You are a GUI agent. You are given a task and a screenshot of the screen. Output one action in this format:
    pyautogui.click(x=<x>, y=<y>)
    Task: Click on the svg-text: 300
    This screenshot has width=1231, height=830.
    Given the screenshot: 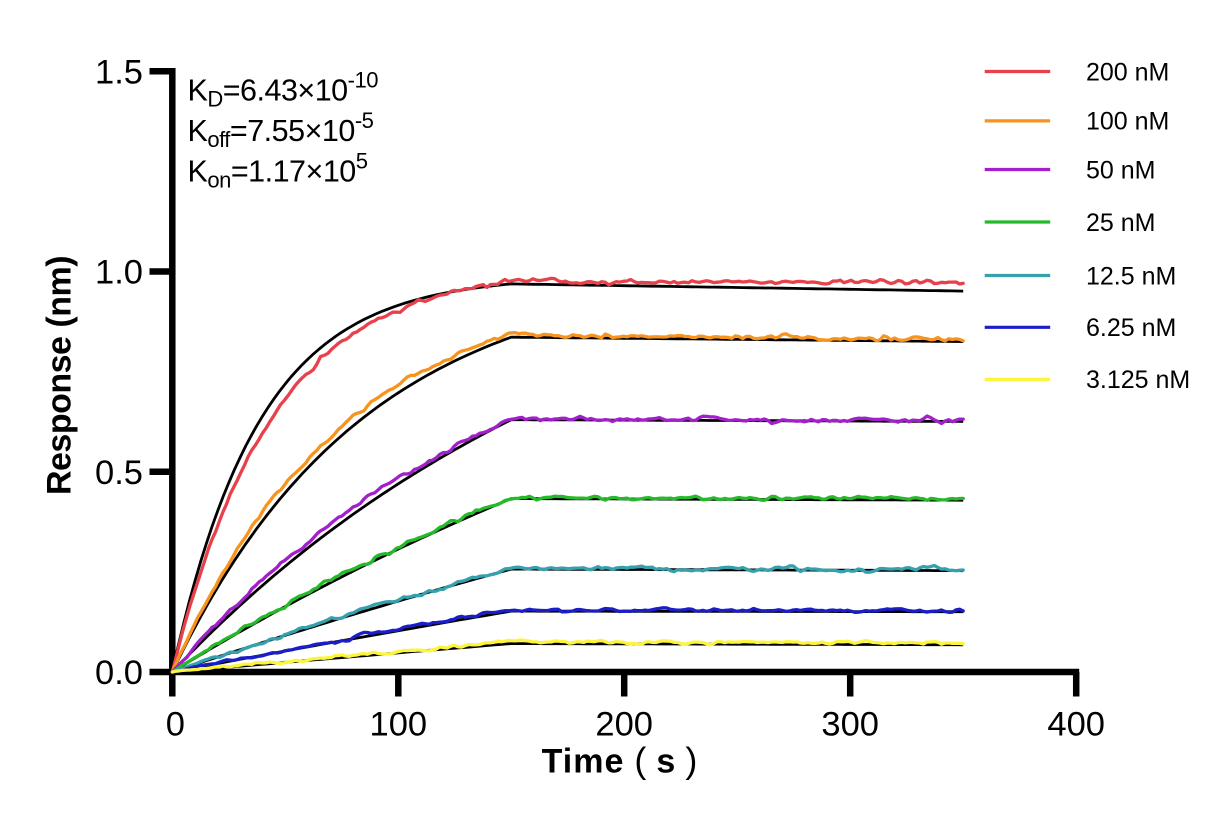 What is the action you would take?
    pyautogui.click(x=850, y=725)
    